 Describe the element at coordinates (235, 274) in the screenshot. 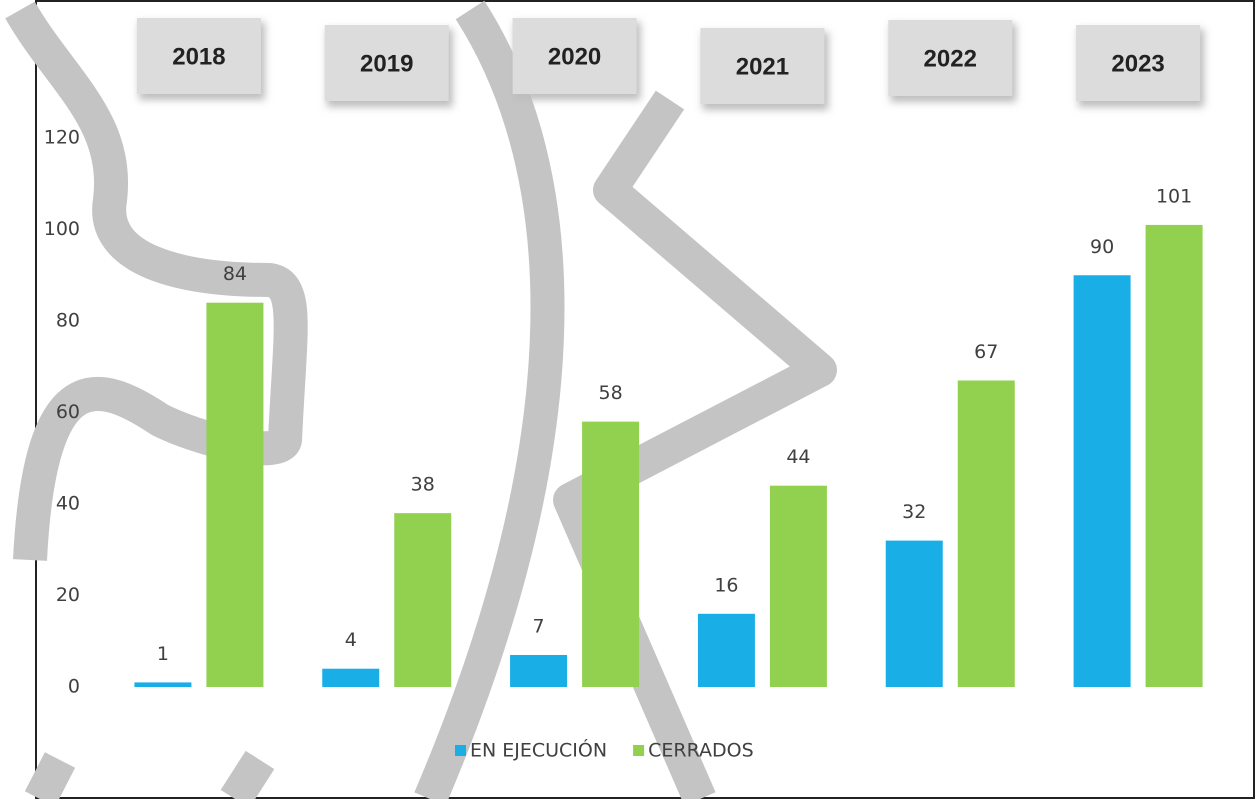

I see `data-label: 84` at that location.